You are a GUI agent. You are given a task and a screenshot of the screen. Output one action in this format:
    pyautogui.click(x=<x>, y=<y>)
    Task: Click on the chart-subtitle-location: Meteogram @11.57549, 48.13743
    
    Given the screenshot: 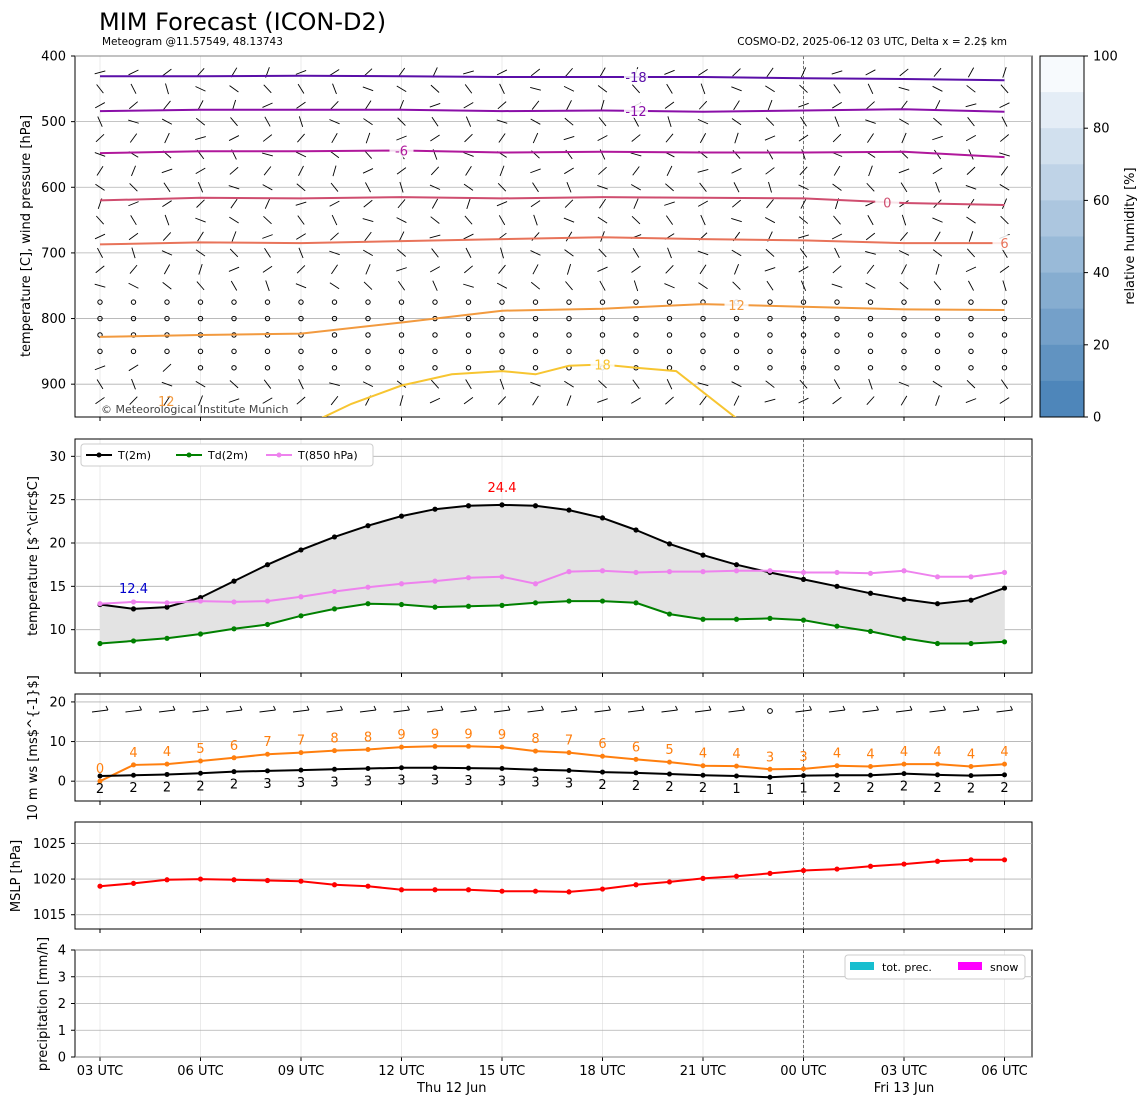 What is the action you would take?
    pyautogui.click(x=192, y=42)
    